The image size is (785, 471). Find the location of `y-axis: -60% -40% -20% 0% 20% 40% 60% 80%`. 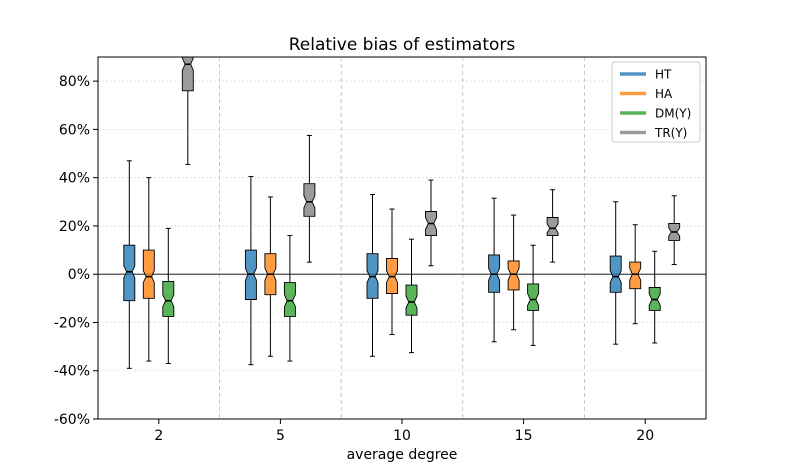

y-axis: -60% -40% -20% 0% 20% 40% 60% 80% is located at coordinates (76, 251).